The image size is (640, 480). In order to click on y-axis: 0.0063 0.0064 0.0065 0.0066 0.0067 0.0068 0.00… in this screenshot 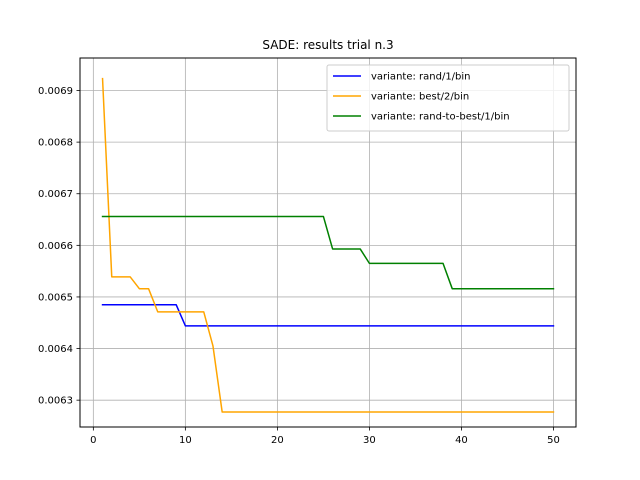, I will do `click(59, 246)`.